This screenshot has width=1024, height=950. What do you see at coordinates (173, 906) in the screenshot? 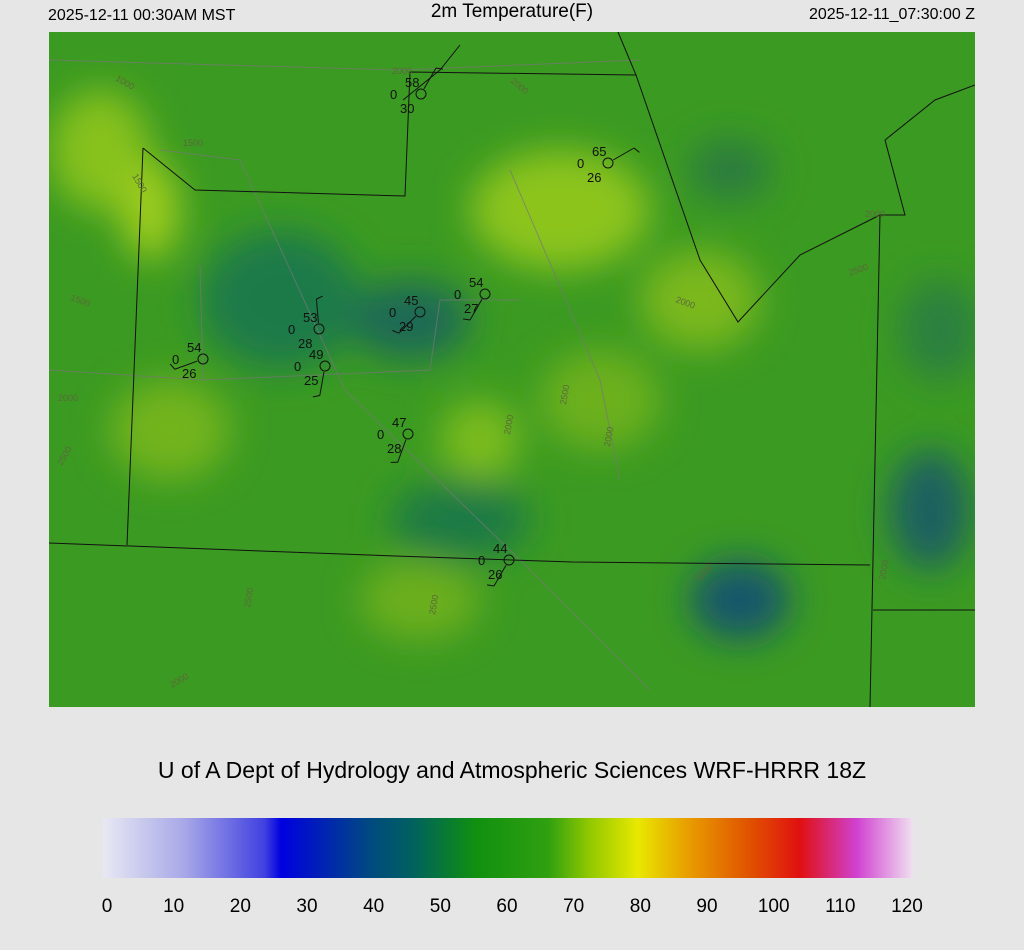
I see `colorbar-tick-label: 10` at bounding box center [173, 906].